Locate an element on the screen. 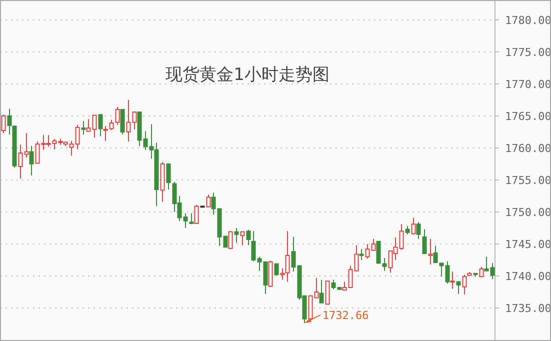  y-tick-label: 1780.00 is located at coordinates (528, 20).